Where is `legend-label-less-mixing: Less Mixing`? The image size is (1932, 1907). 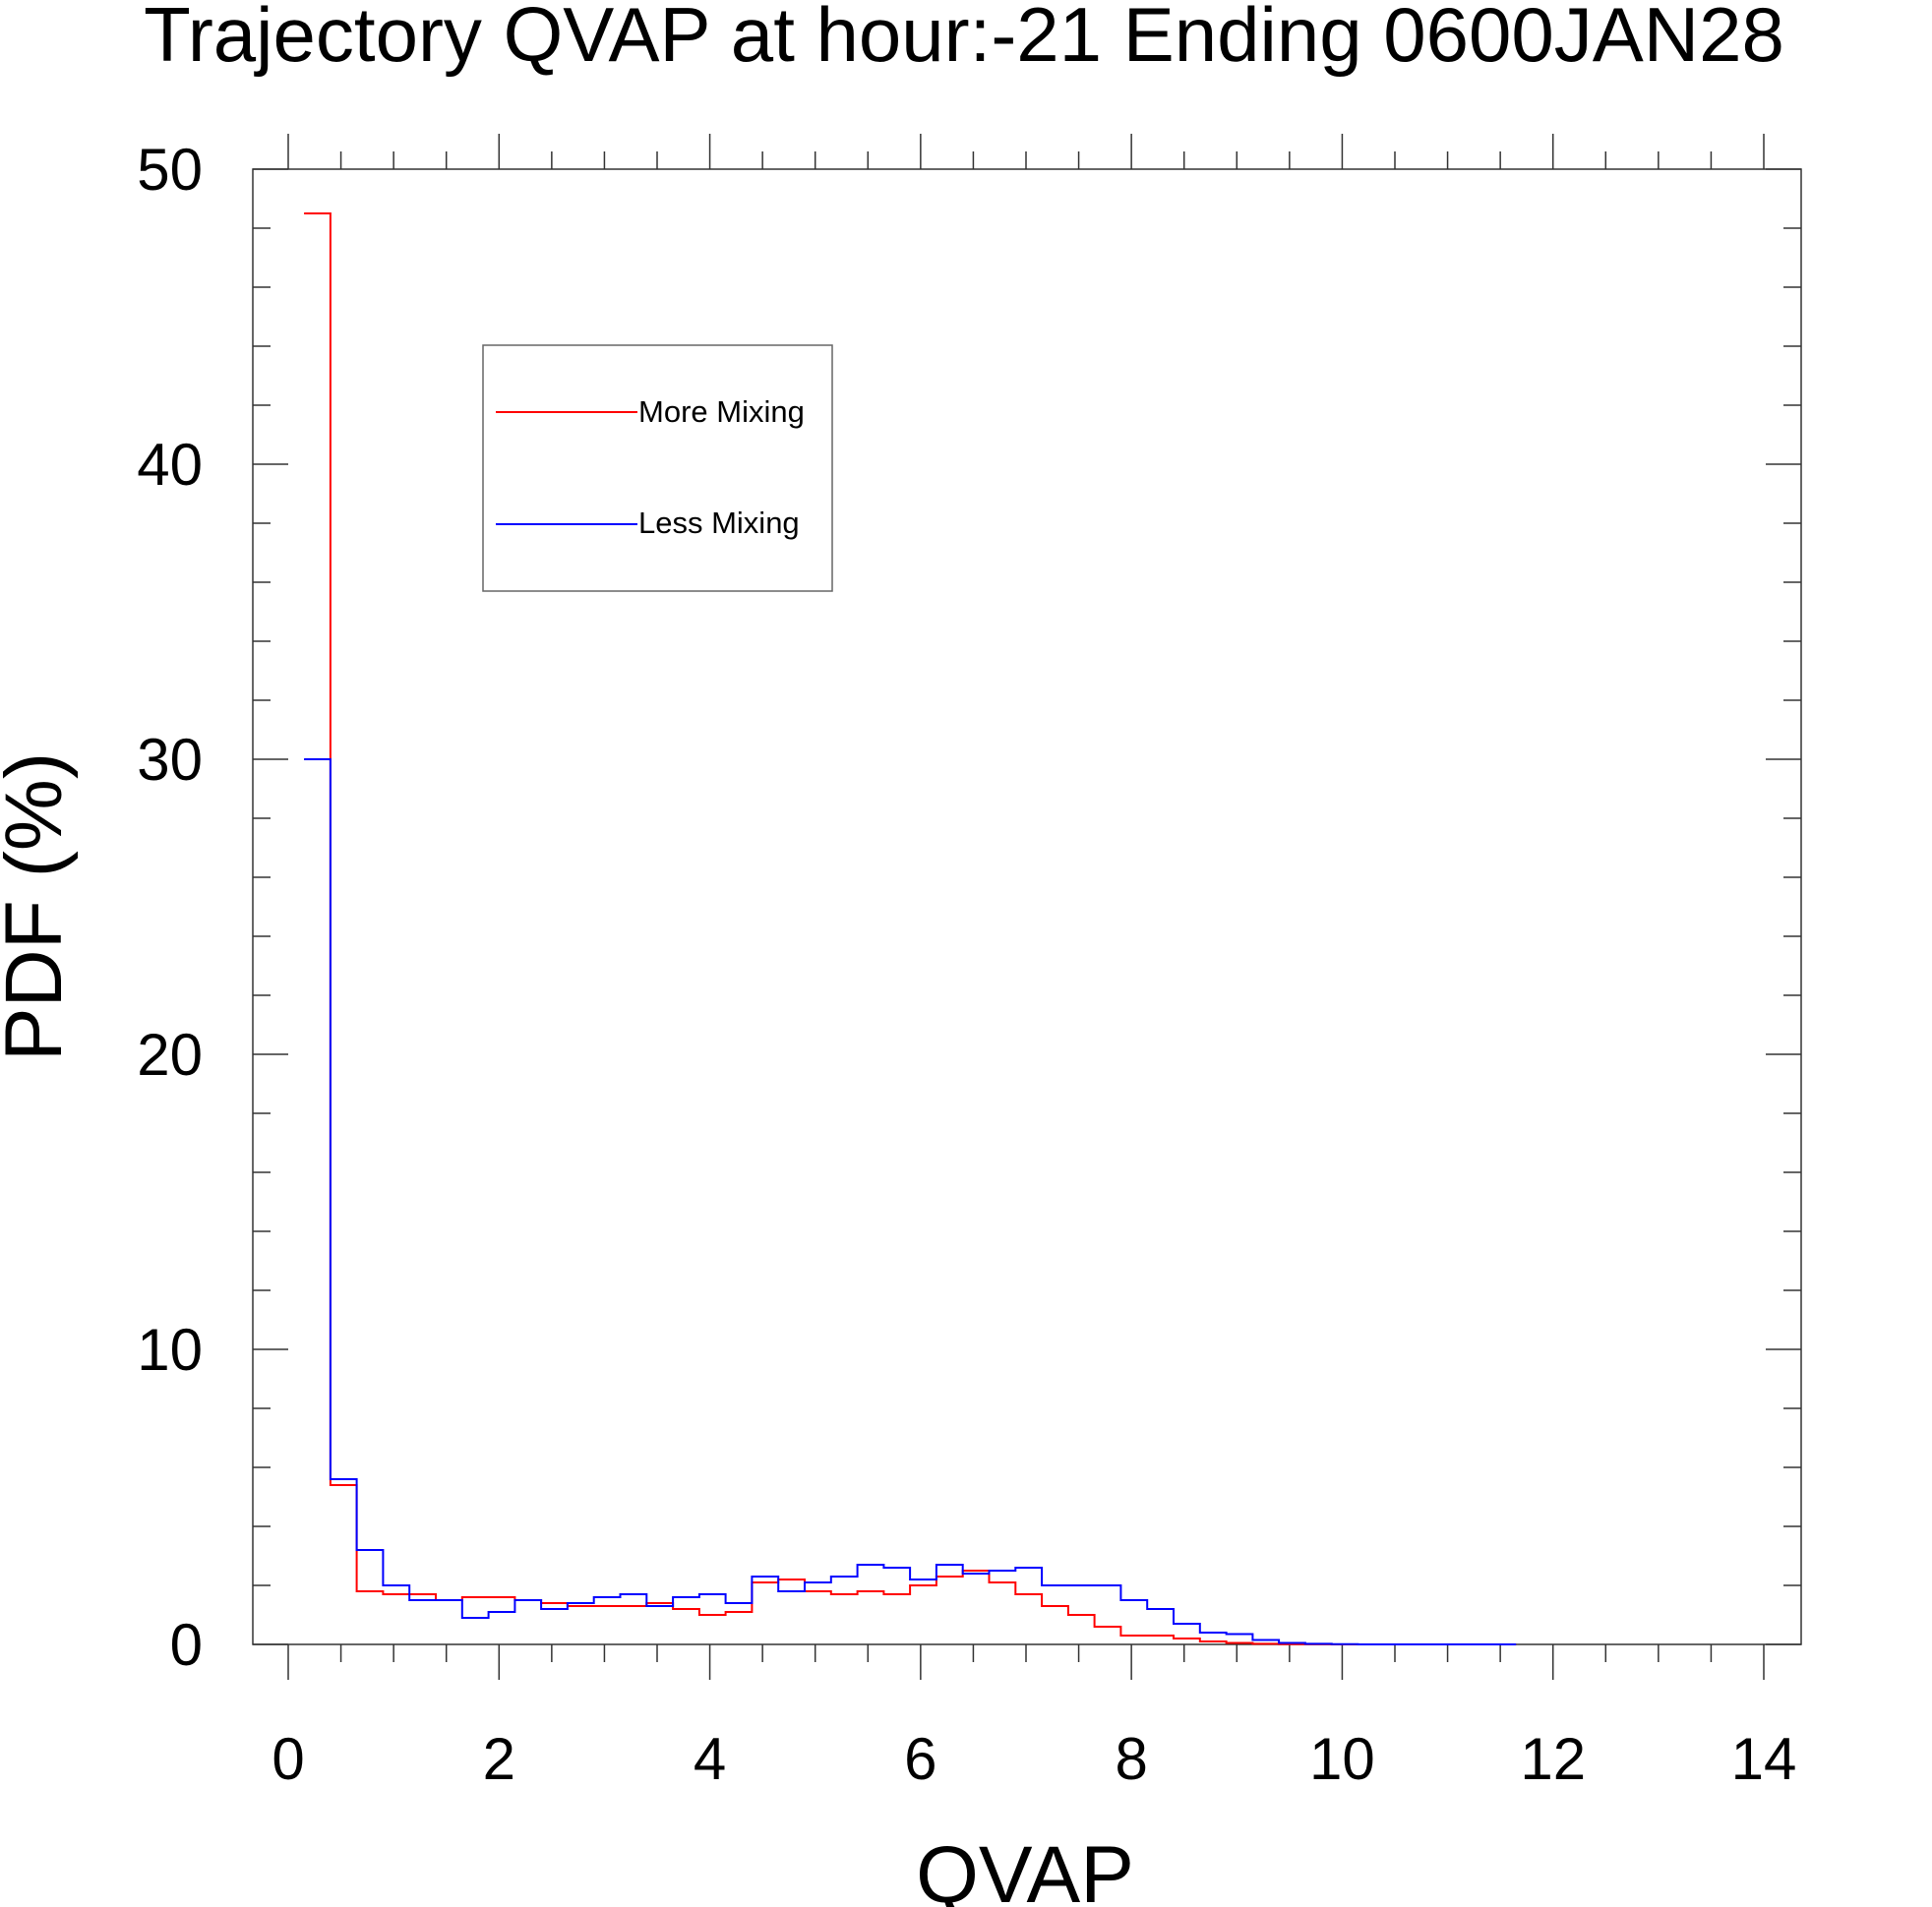 legend-label-less-mixing: Less Mixing is located at coordinates (719, 523).